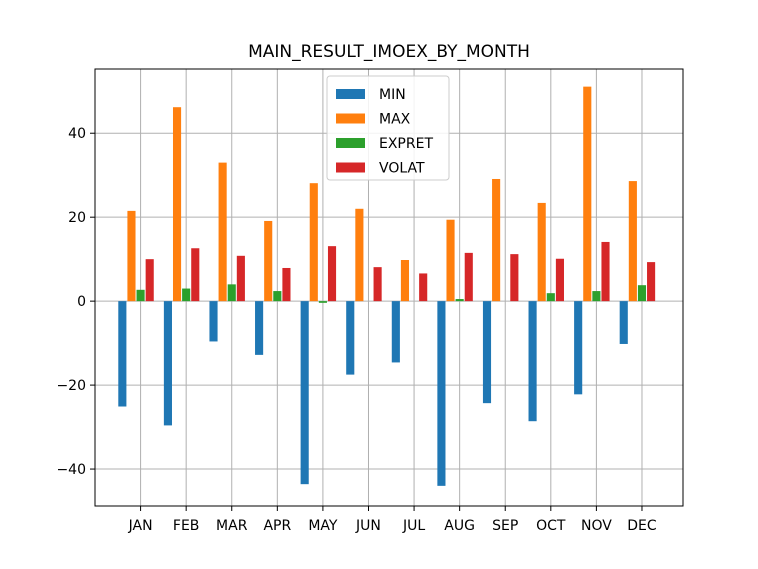  I want to click on bar-expret-jan, so click(140, 295).